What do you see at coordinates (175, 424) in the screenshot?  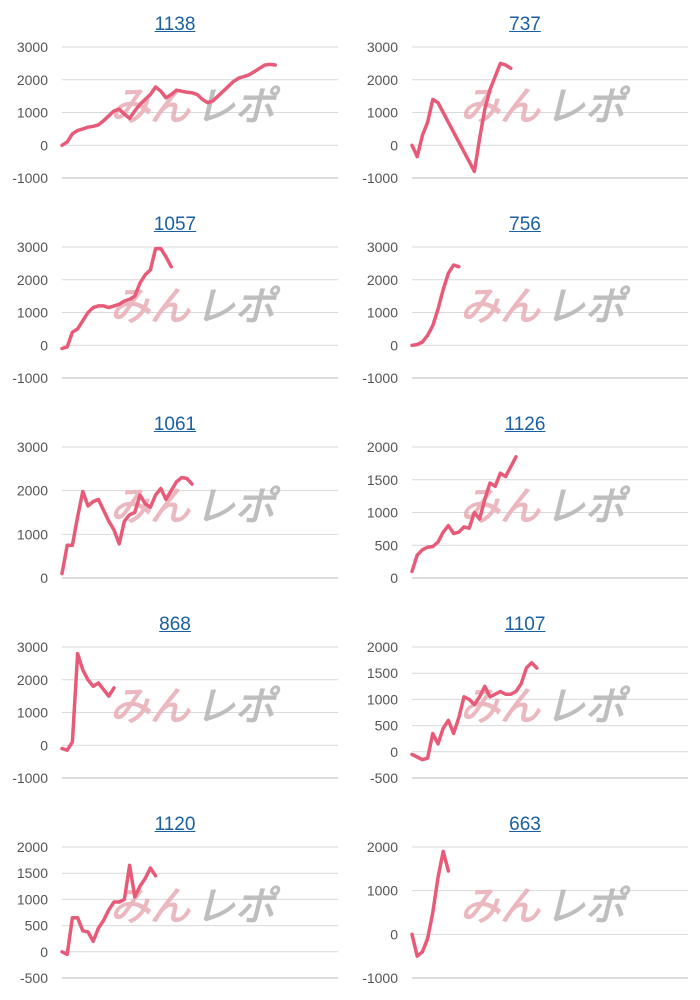 I see `chart-title-link: 1061` at bounding box center [175, 424].